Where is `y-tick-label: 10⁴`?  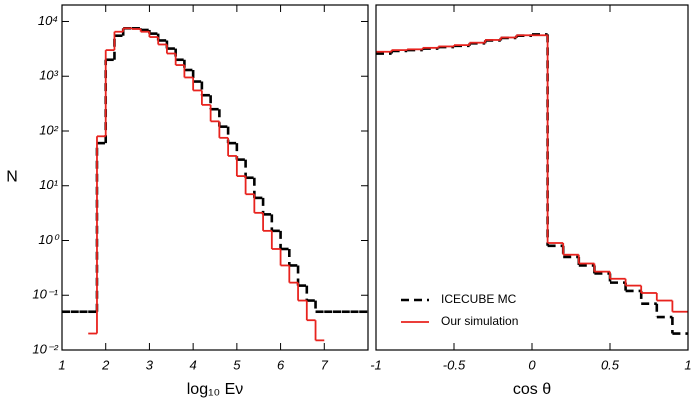 y-tick-label: 10⁴ is located at coordinates (48, 20).